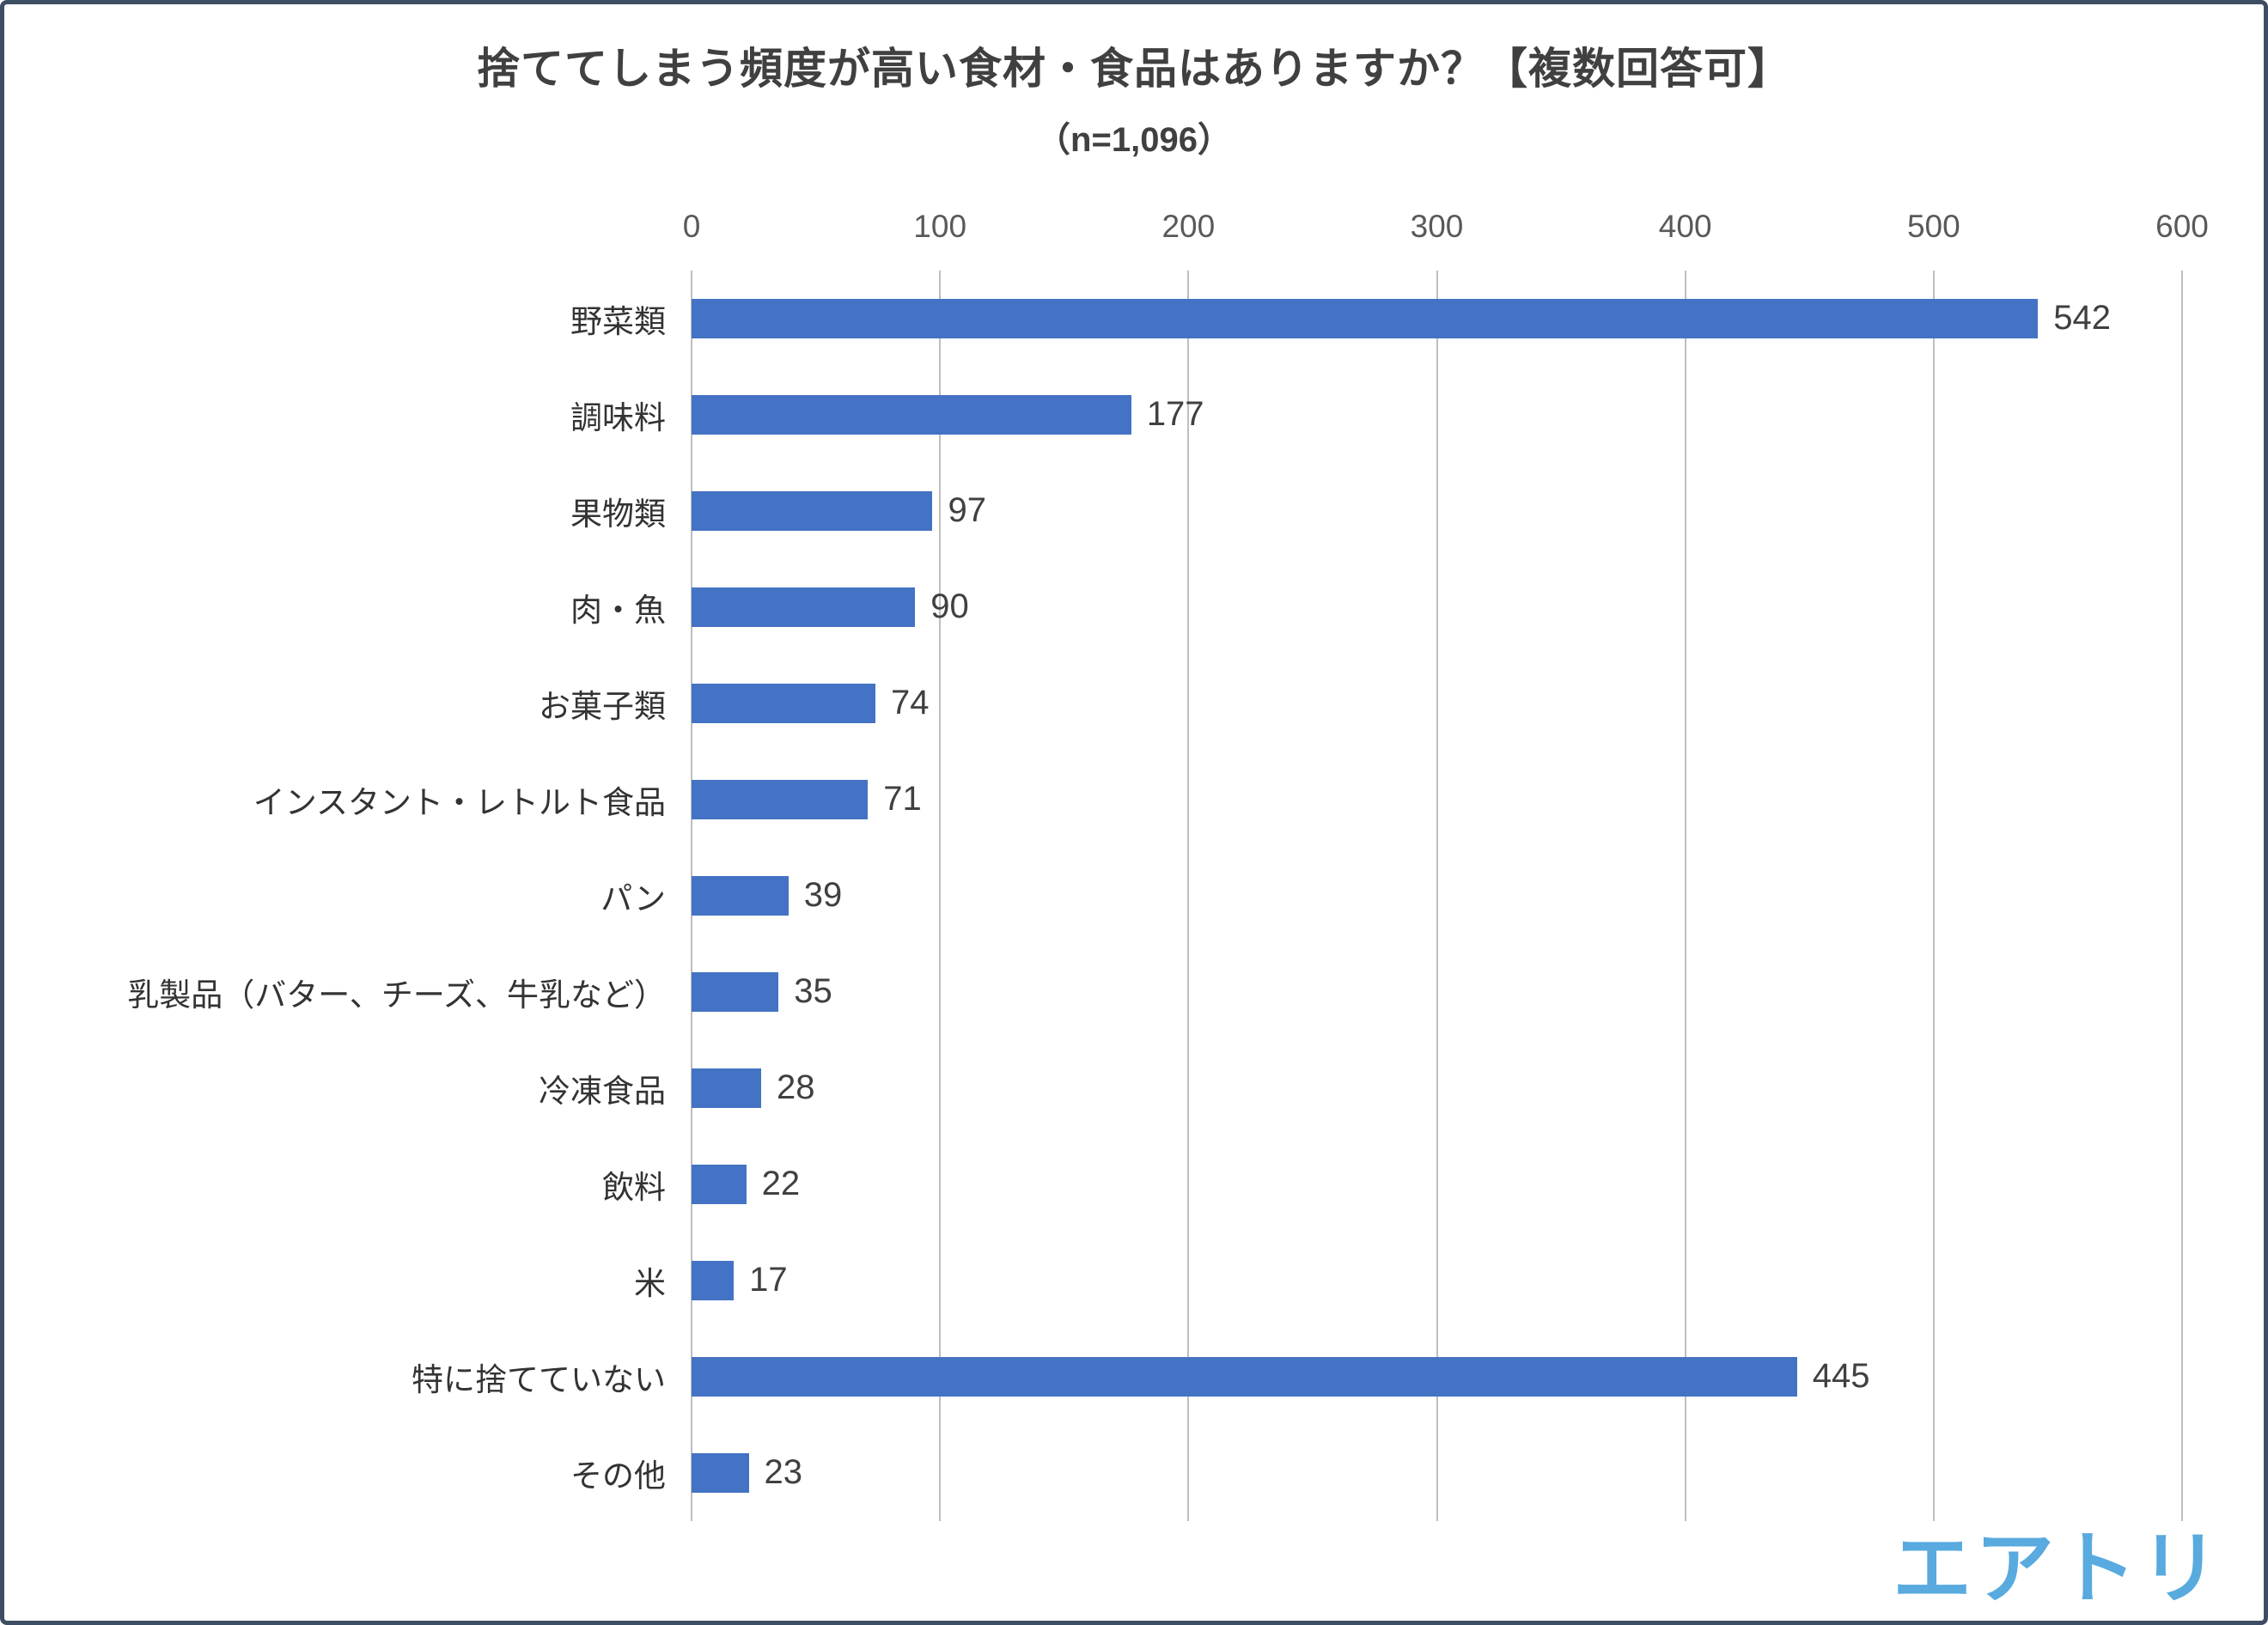  I want to click on x-axis-ticks: 0 100 200 300 400 500 600, so click(1446, 228).